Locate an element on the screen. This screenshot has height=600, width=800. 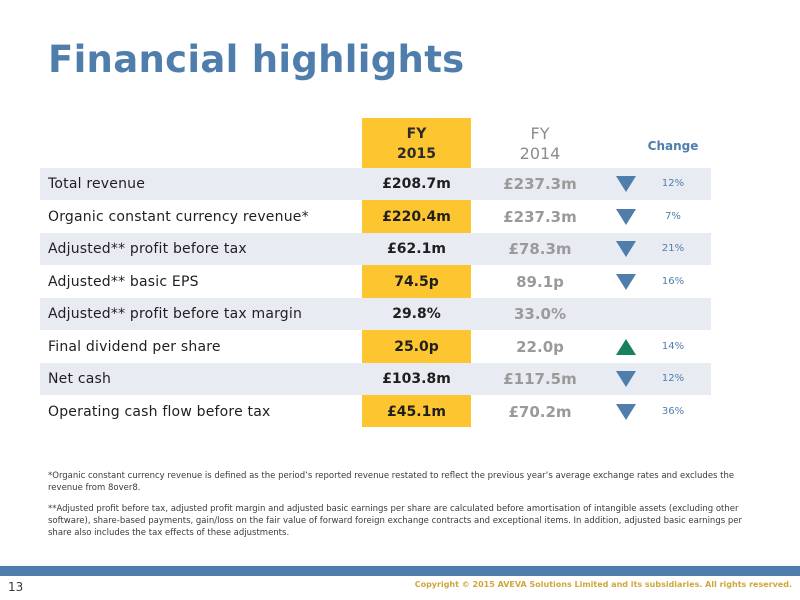
row-label: Total revenue is located at coordinates (97, 184).